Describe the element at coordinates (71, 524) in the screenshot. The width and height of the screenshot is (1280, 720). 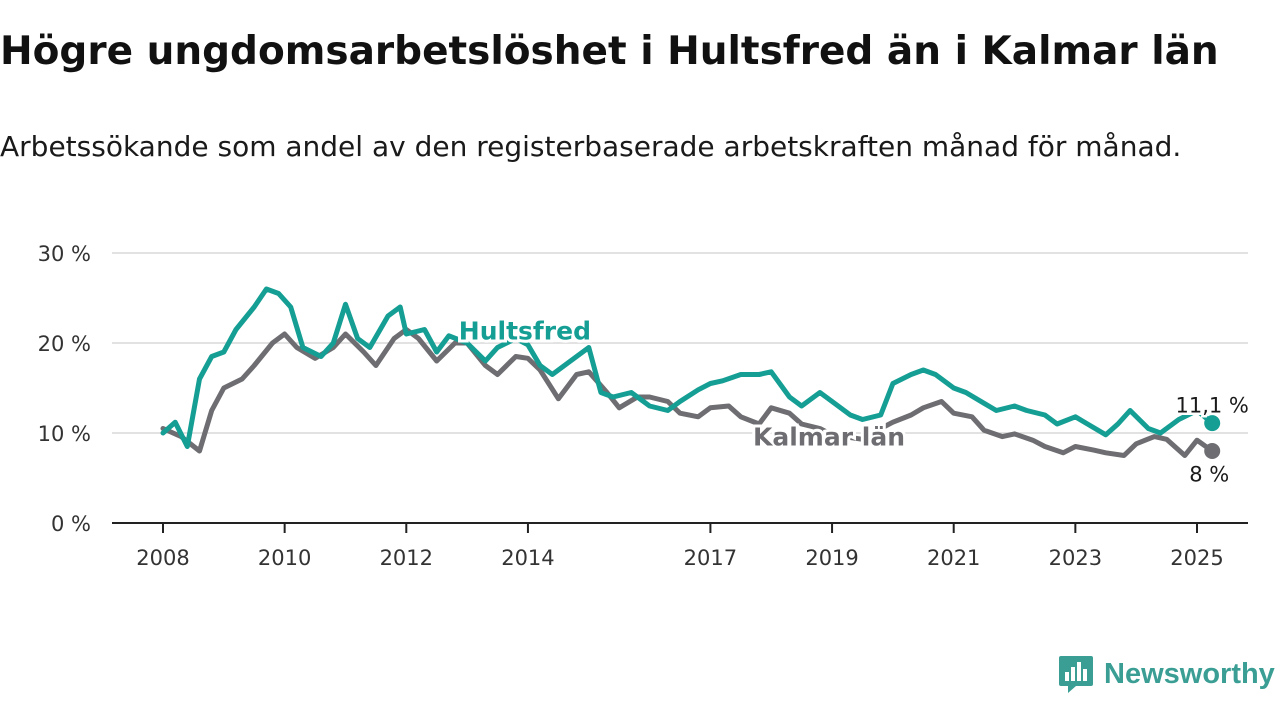
I see `y-tick-label: 0 %` at that location.